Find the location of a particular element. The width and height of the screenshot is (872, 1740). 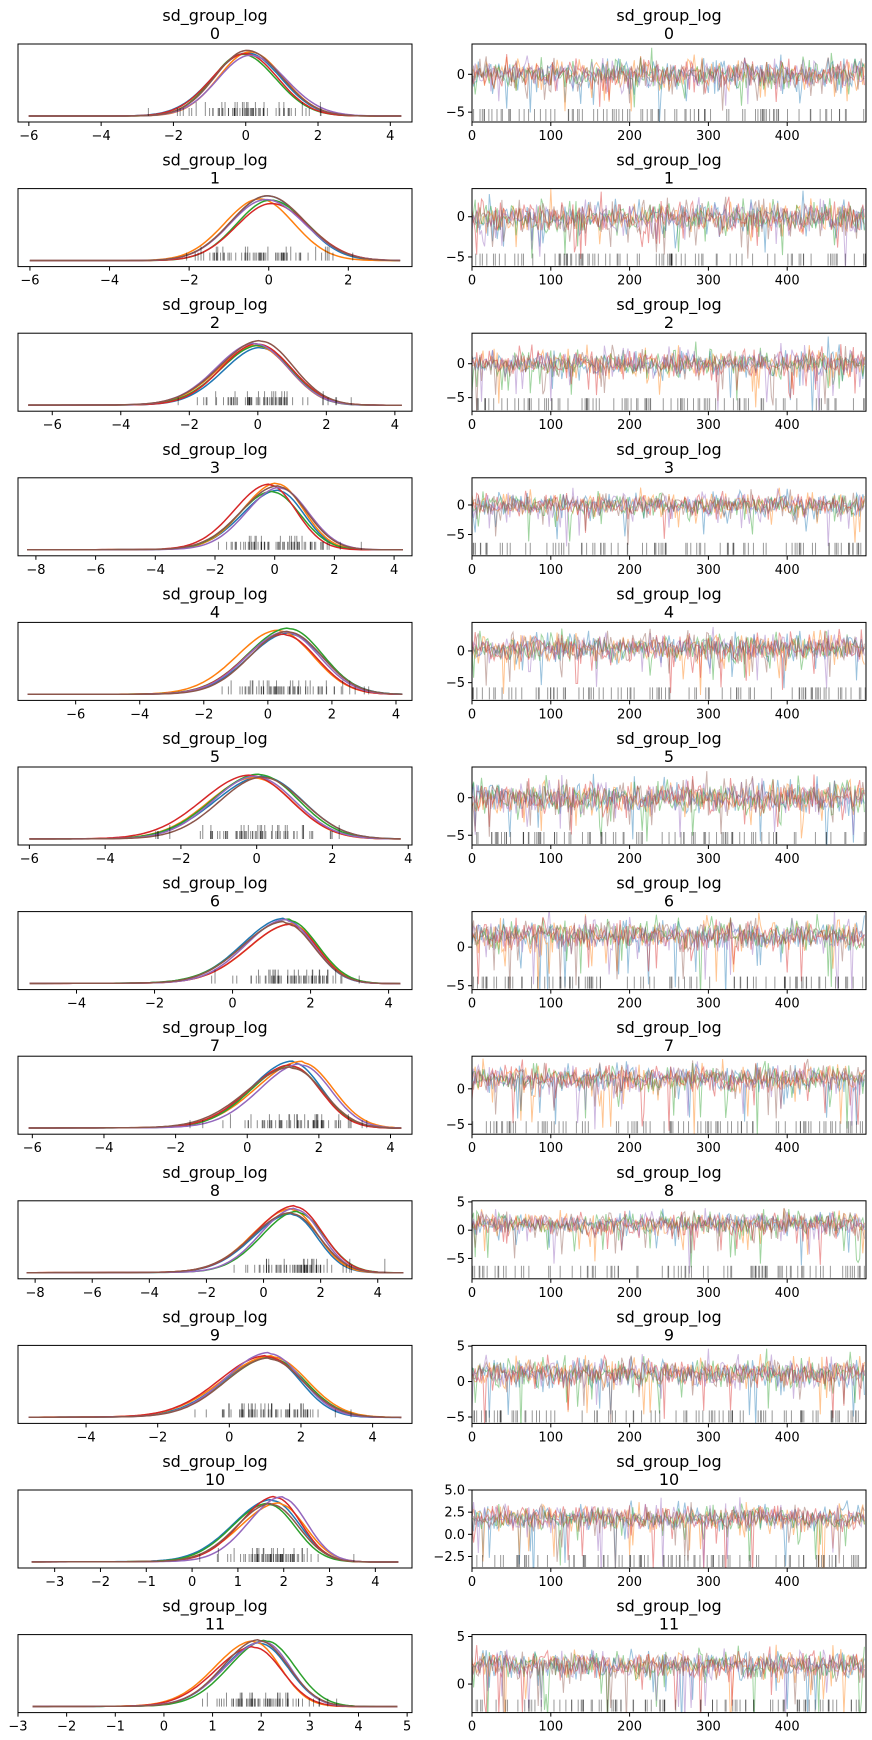

x-tick-label: 1 is located at coordinates (238, 1582).